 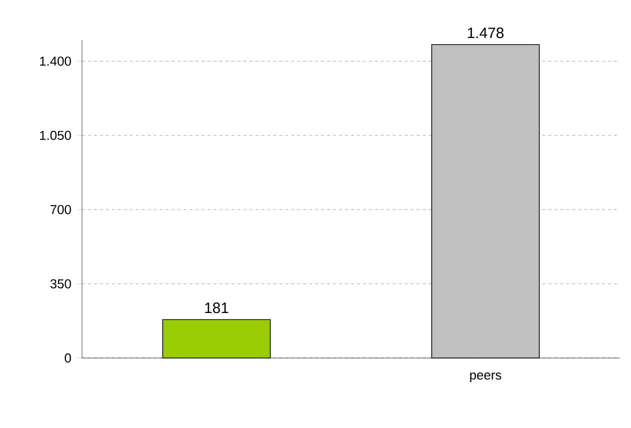 What do you see at coordinates (216, 308) in the screenshot?
I see `data-label: 181` at bounding box center [216, 308].